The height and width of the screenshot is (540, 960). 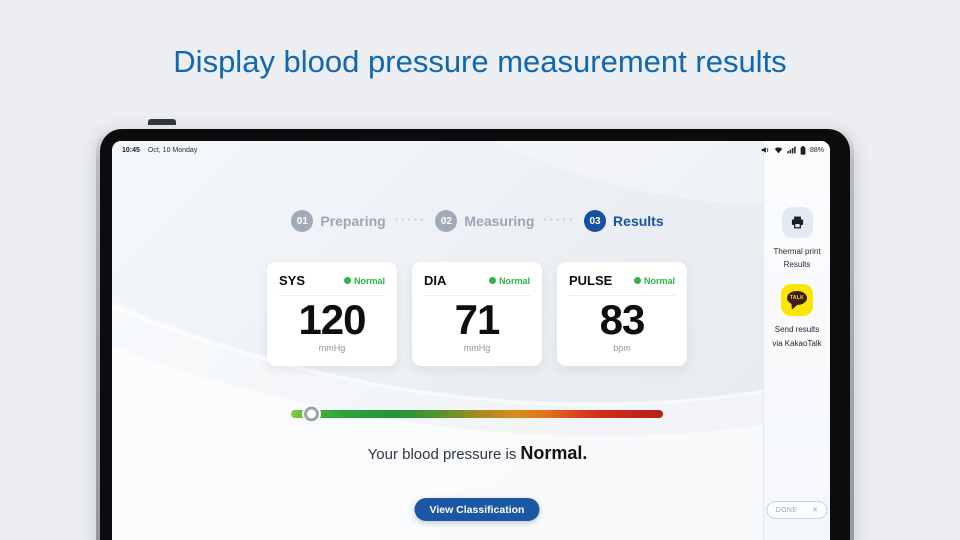 I want to click on close-icon: ✕, so click(x=815, y=510).